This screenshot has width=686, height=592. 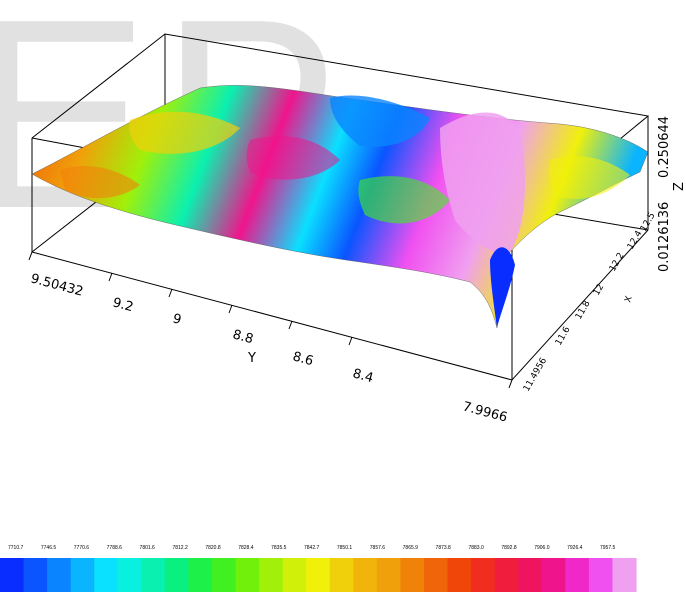 I want to click on colorbar-label: 7926.4, so click(x=575, y=548).